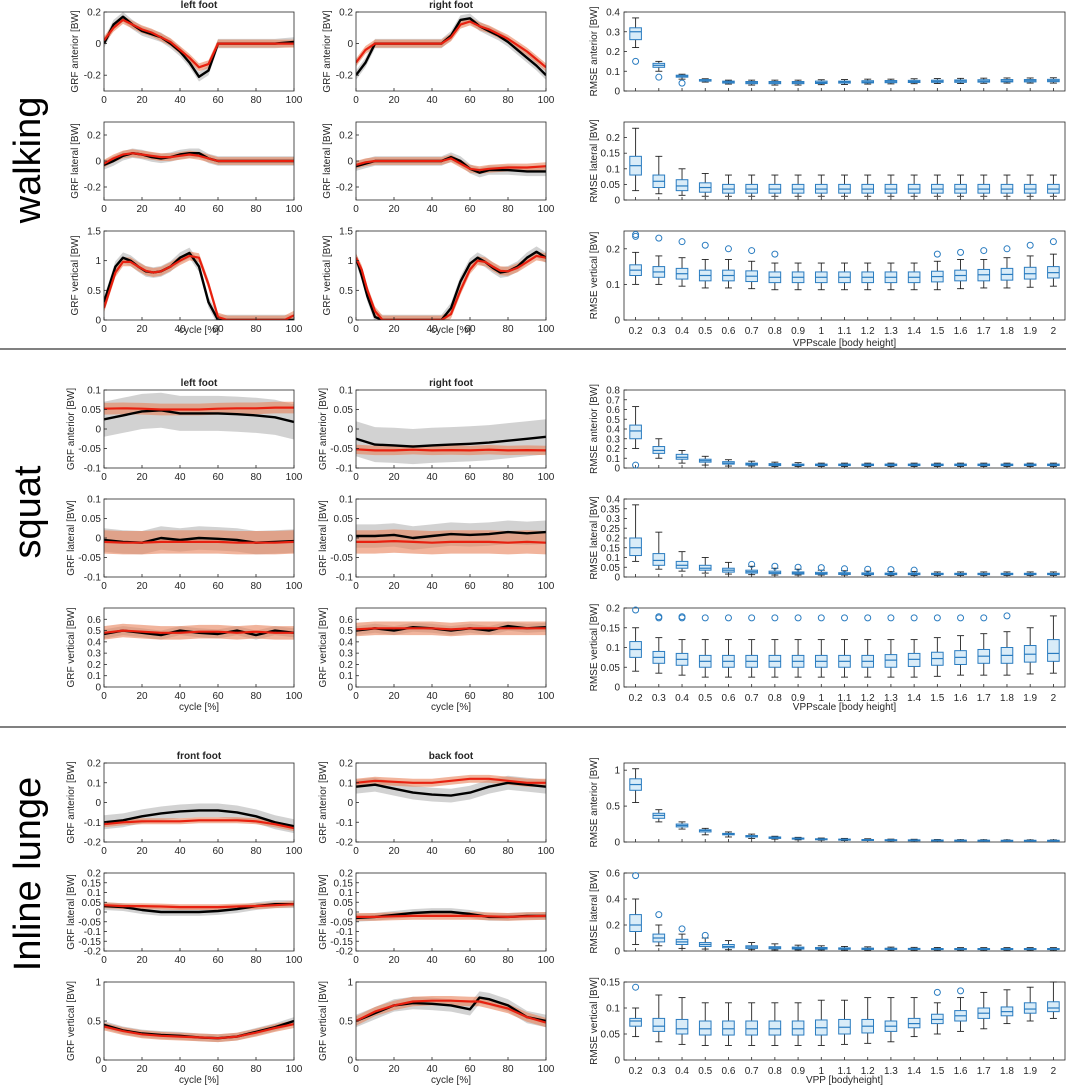 The width and height of the screenshot is (1072, 1089). What do you see at coordinates (705, 1024) in the screenshot?
I see `box-0.5` at bounding box center [705, 1024].